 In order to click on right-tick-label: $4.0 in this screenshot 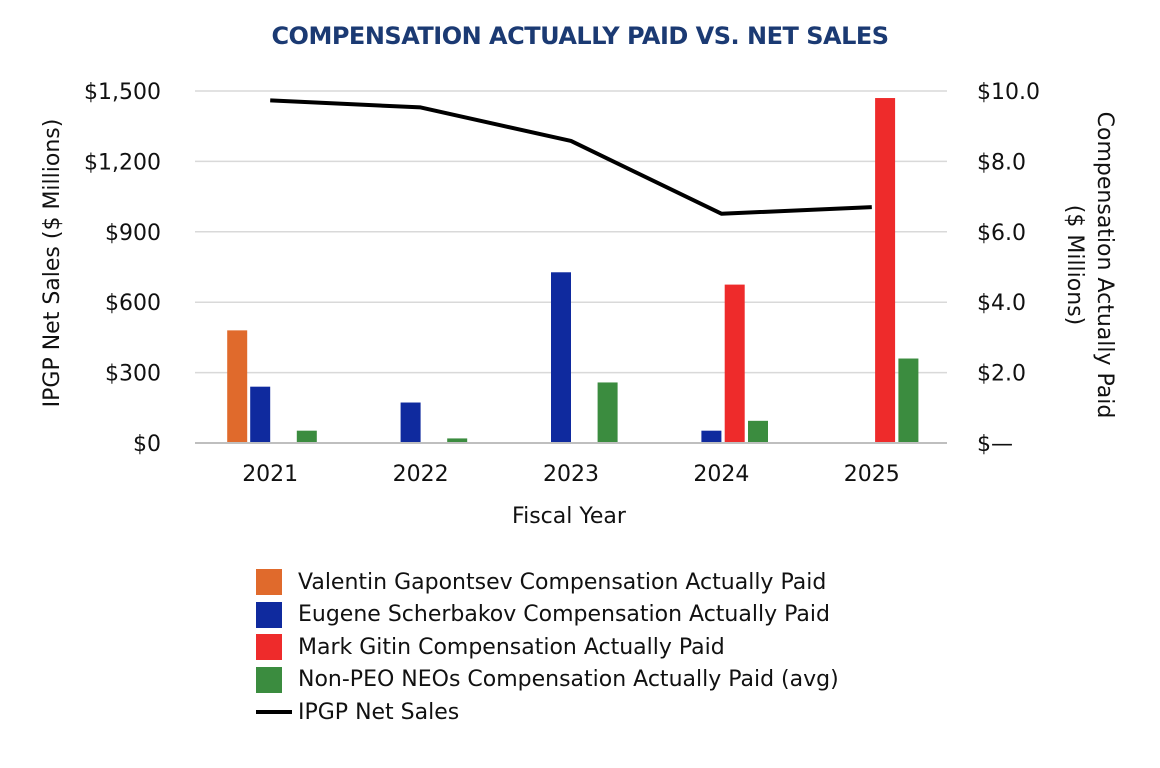, I will do `click(1001, 303)`.